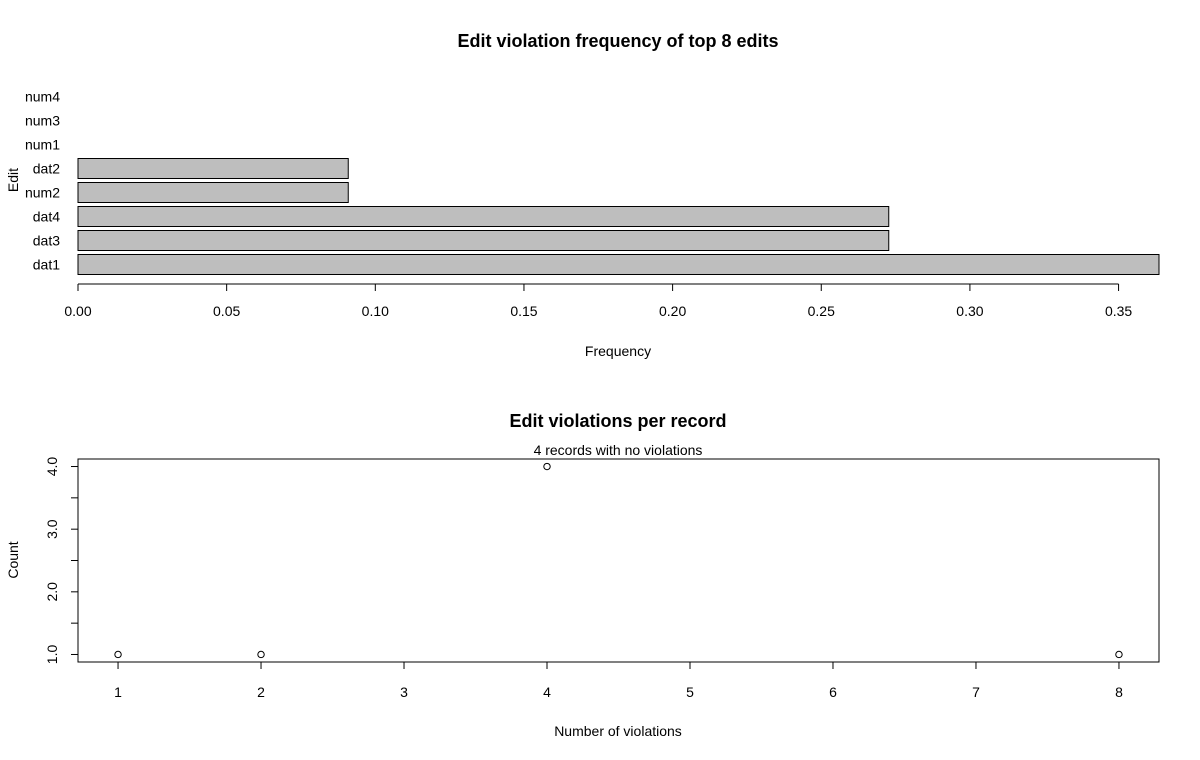  I want to click on scatter-x-tick-label-0: 1, so click(118, 692).